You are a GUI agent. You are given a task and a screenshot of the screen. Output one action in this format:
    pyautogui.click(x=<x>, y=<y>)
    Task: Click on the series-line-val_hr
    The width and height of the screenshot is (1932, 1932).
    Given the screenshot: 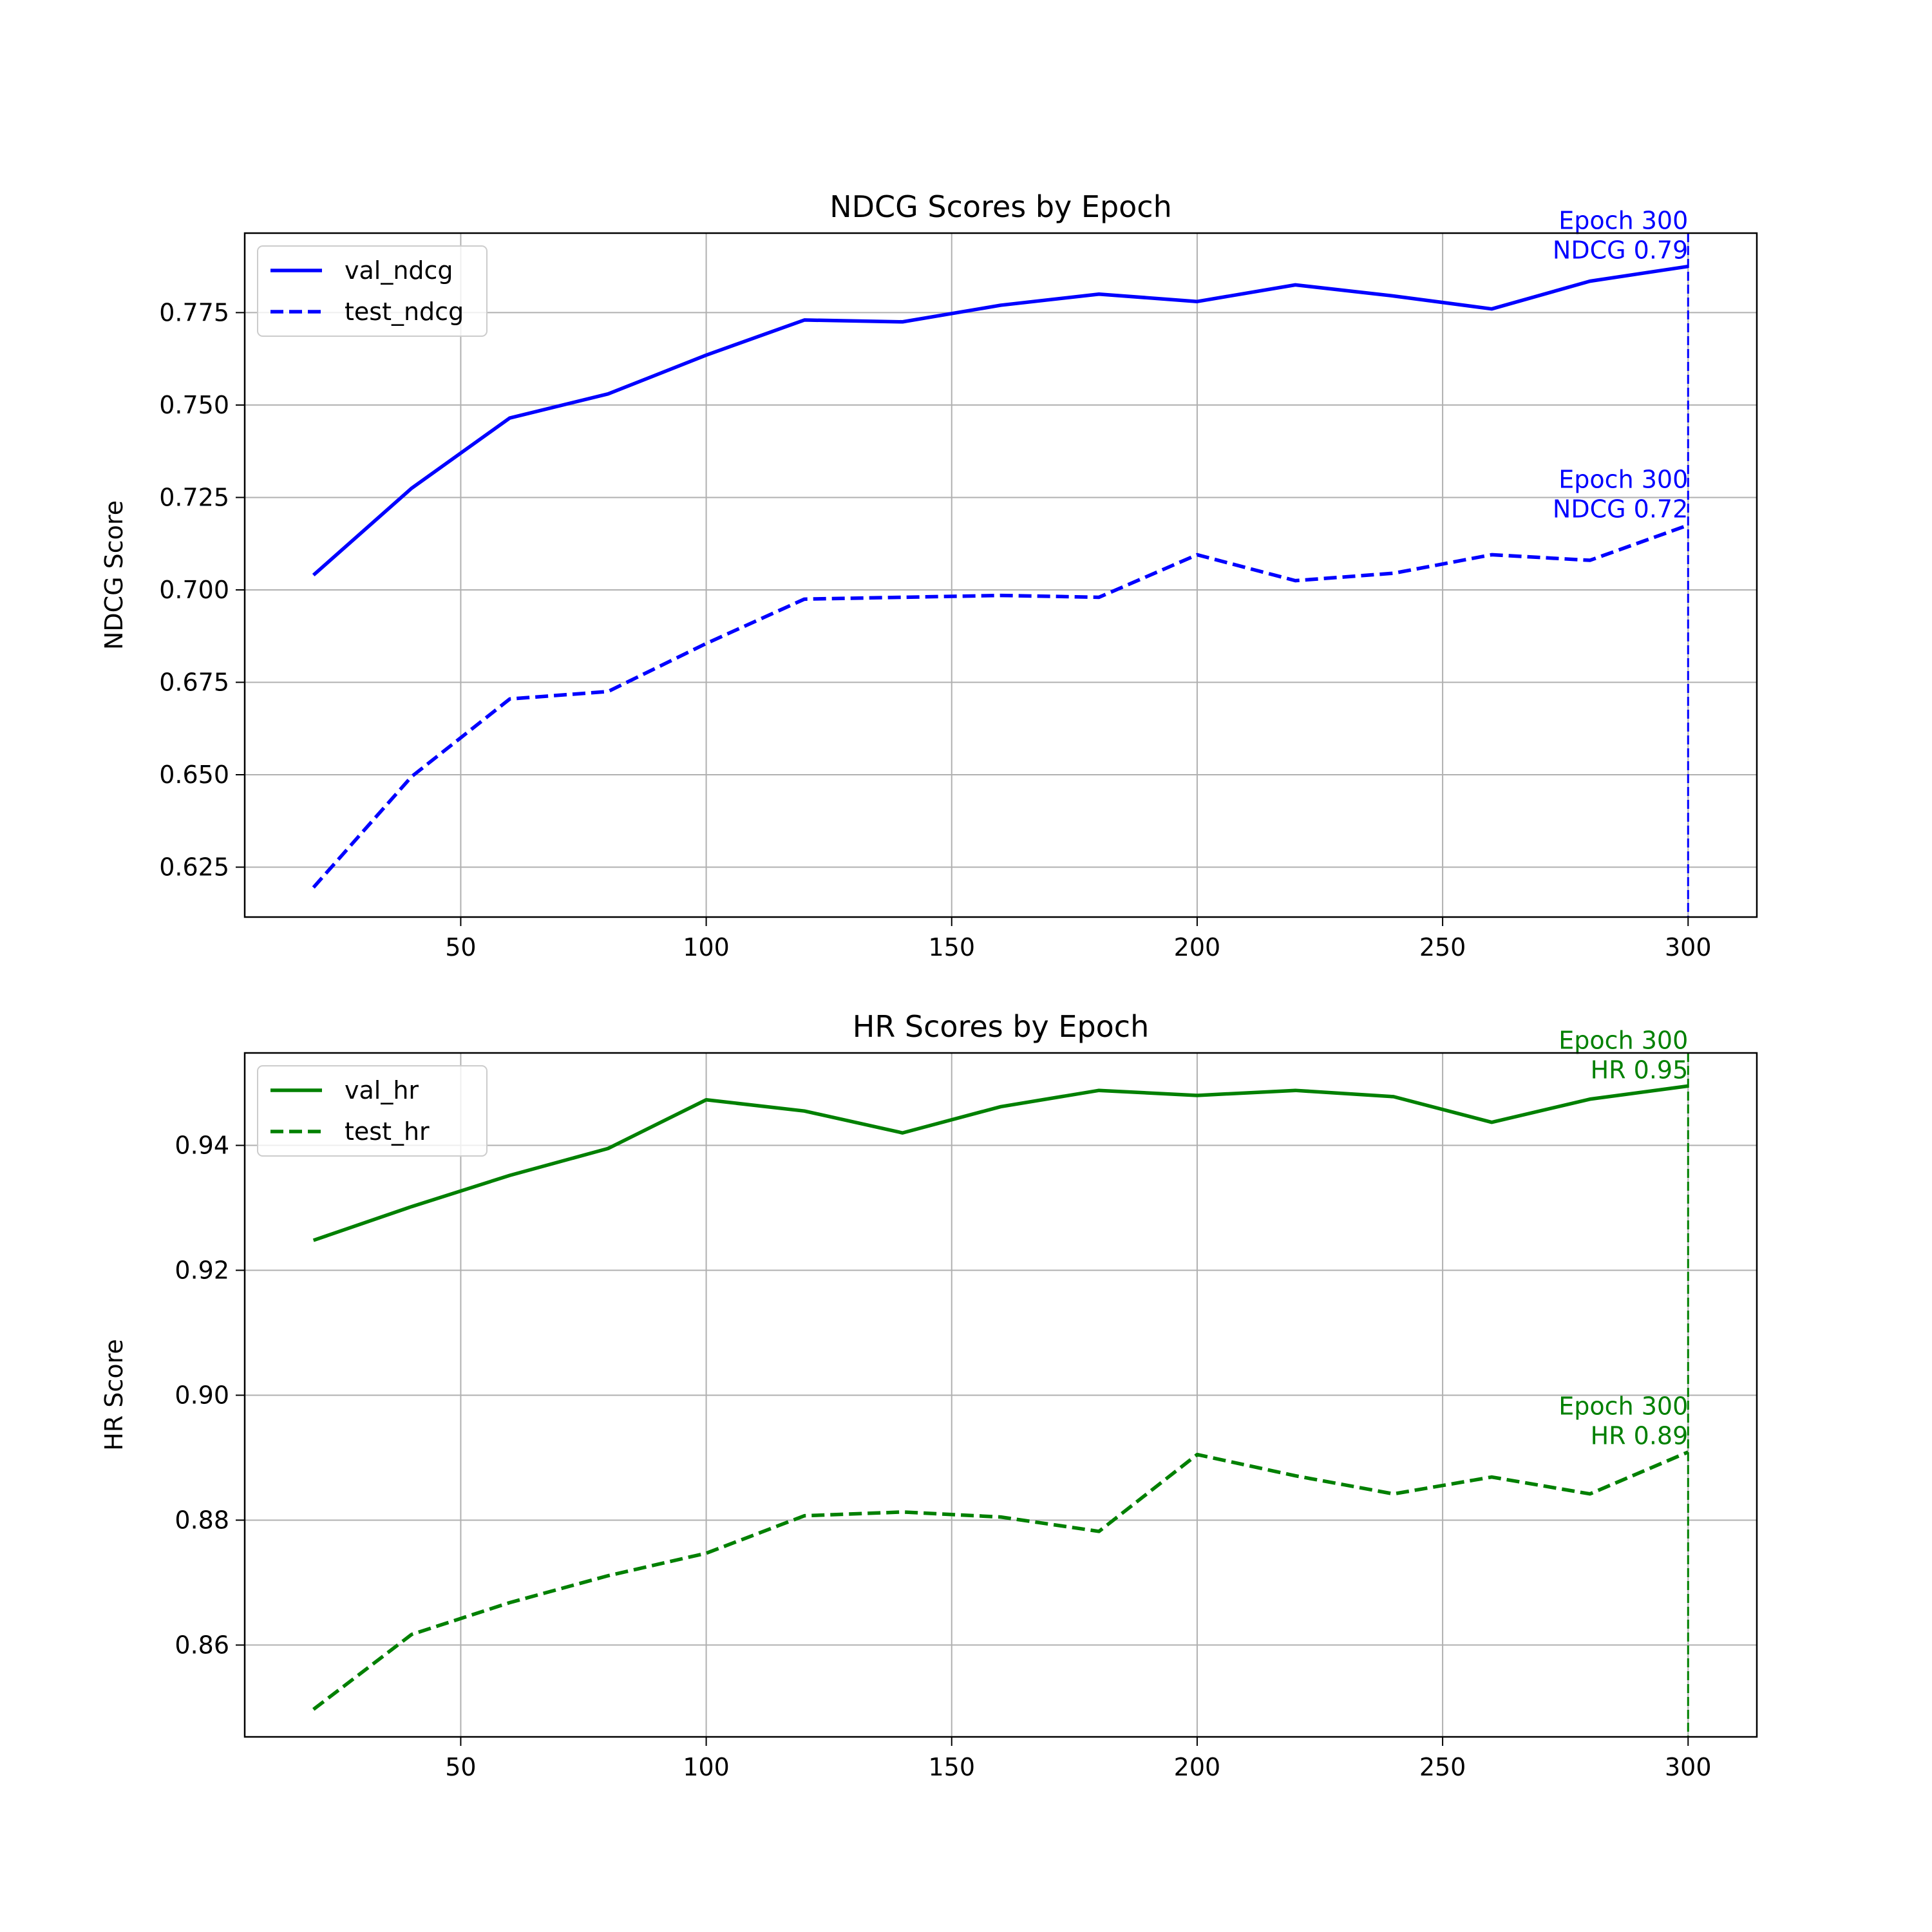 What is the action you would take?
    pyautogui.click(x=1001, y=1163)
    